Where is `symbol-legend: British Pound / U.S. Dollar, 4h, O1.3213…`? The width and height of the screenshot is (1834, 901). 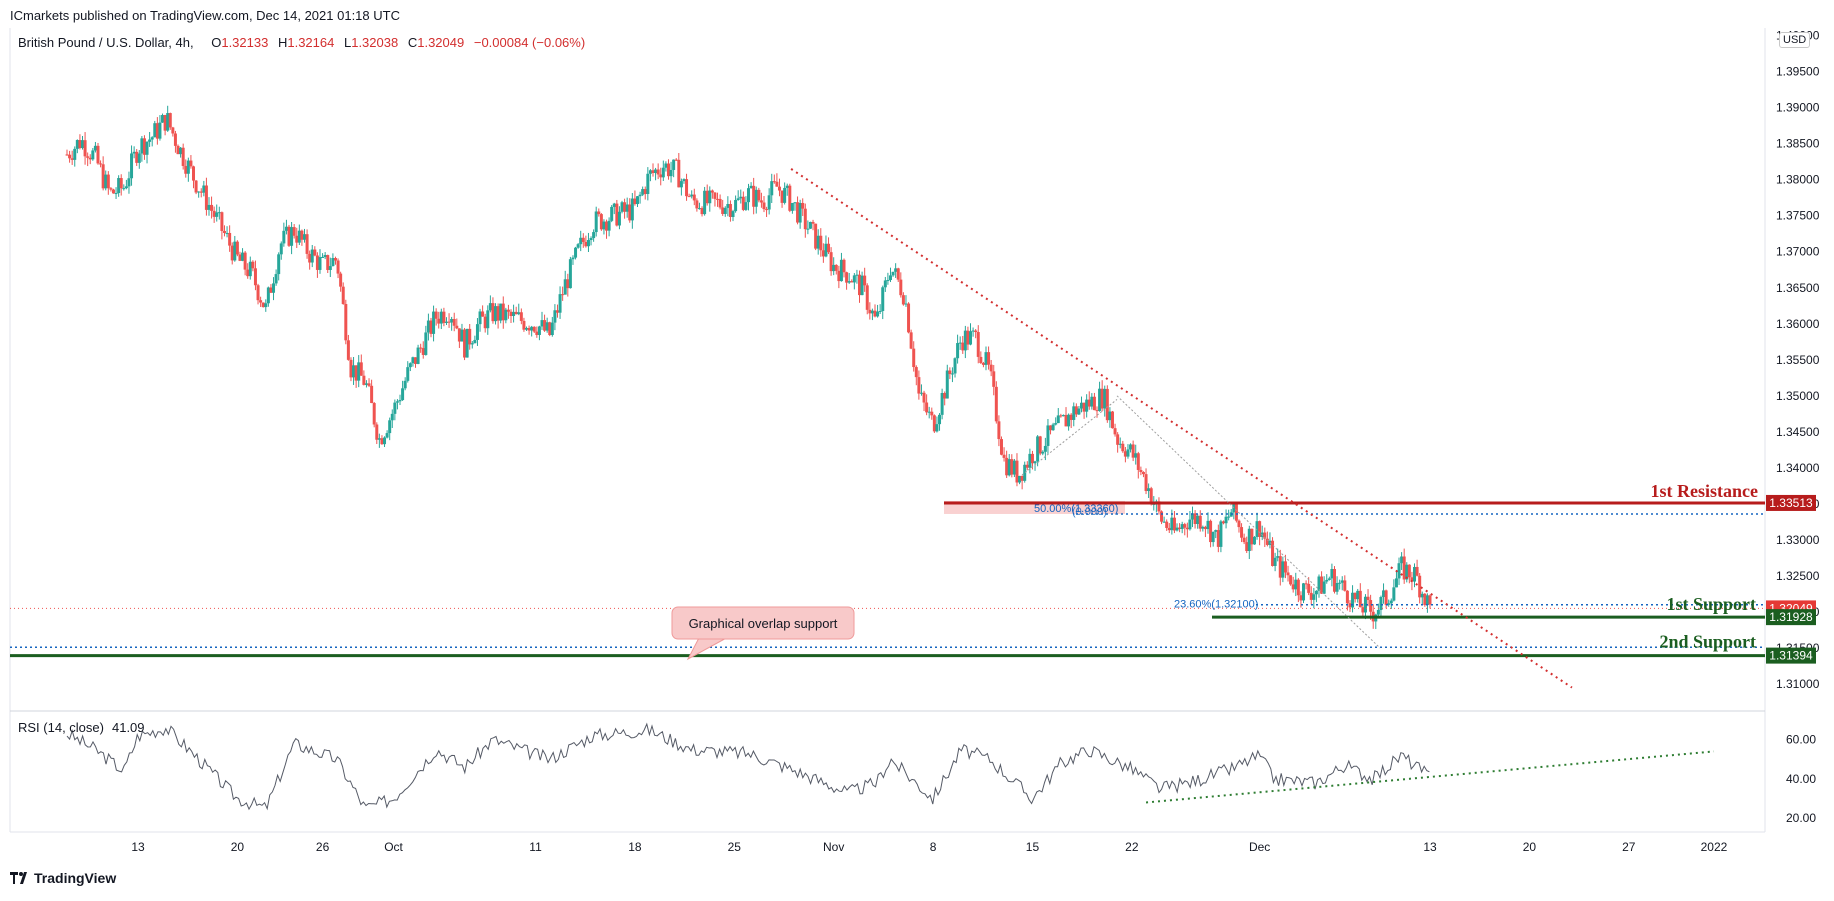 symbol-legend: British Pound / U.S. Dollar, 4h, O1.3213… is located at coordinates (301, 42).